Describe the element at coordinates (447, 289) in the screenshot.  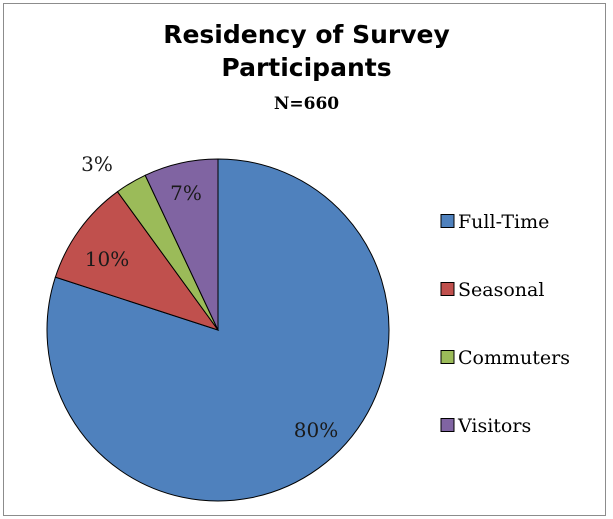
I see `legend-swatch-seasonal` at that location.